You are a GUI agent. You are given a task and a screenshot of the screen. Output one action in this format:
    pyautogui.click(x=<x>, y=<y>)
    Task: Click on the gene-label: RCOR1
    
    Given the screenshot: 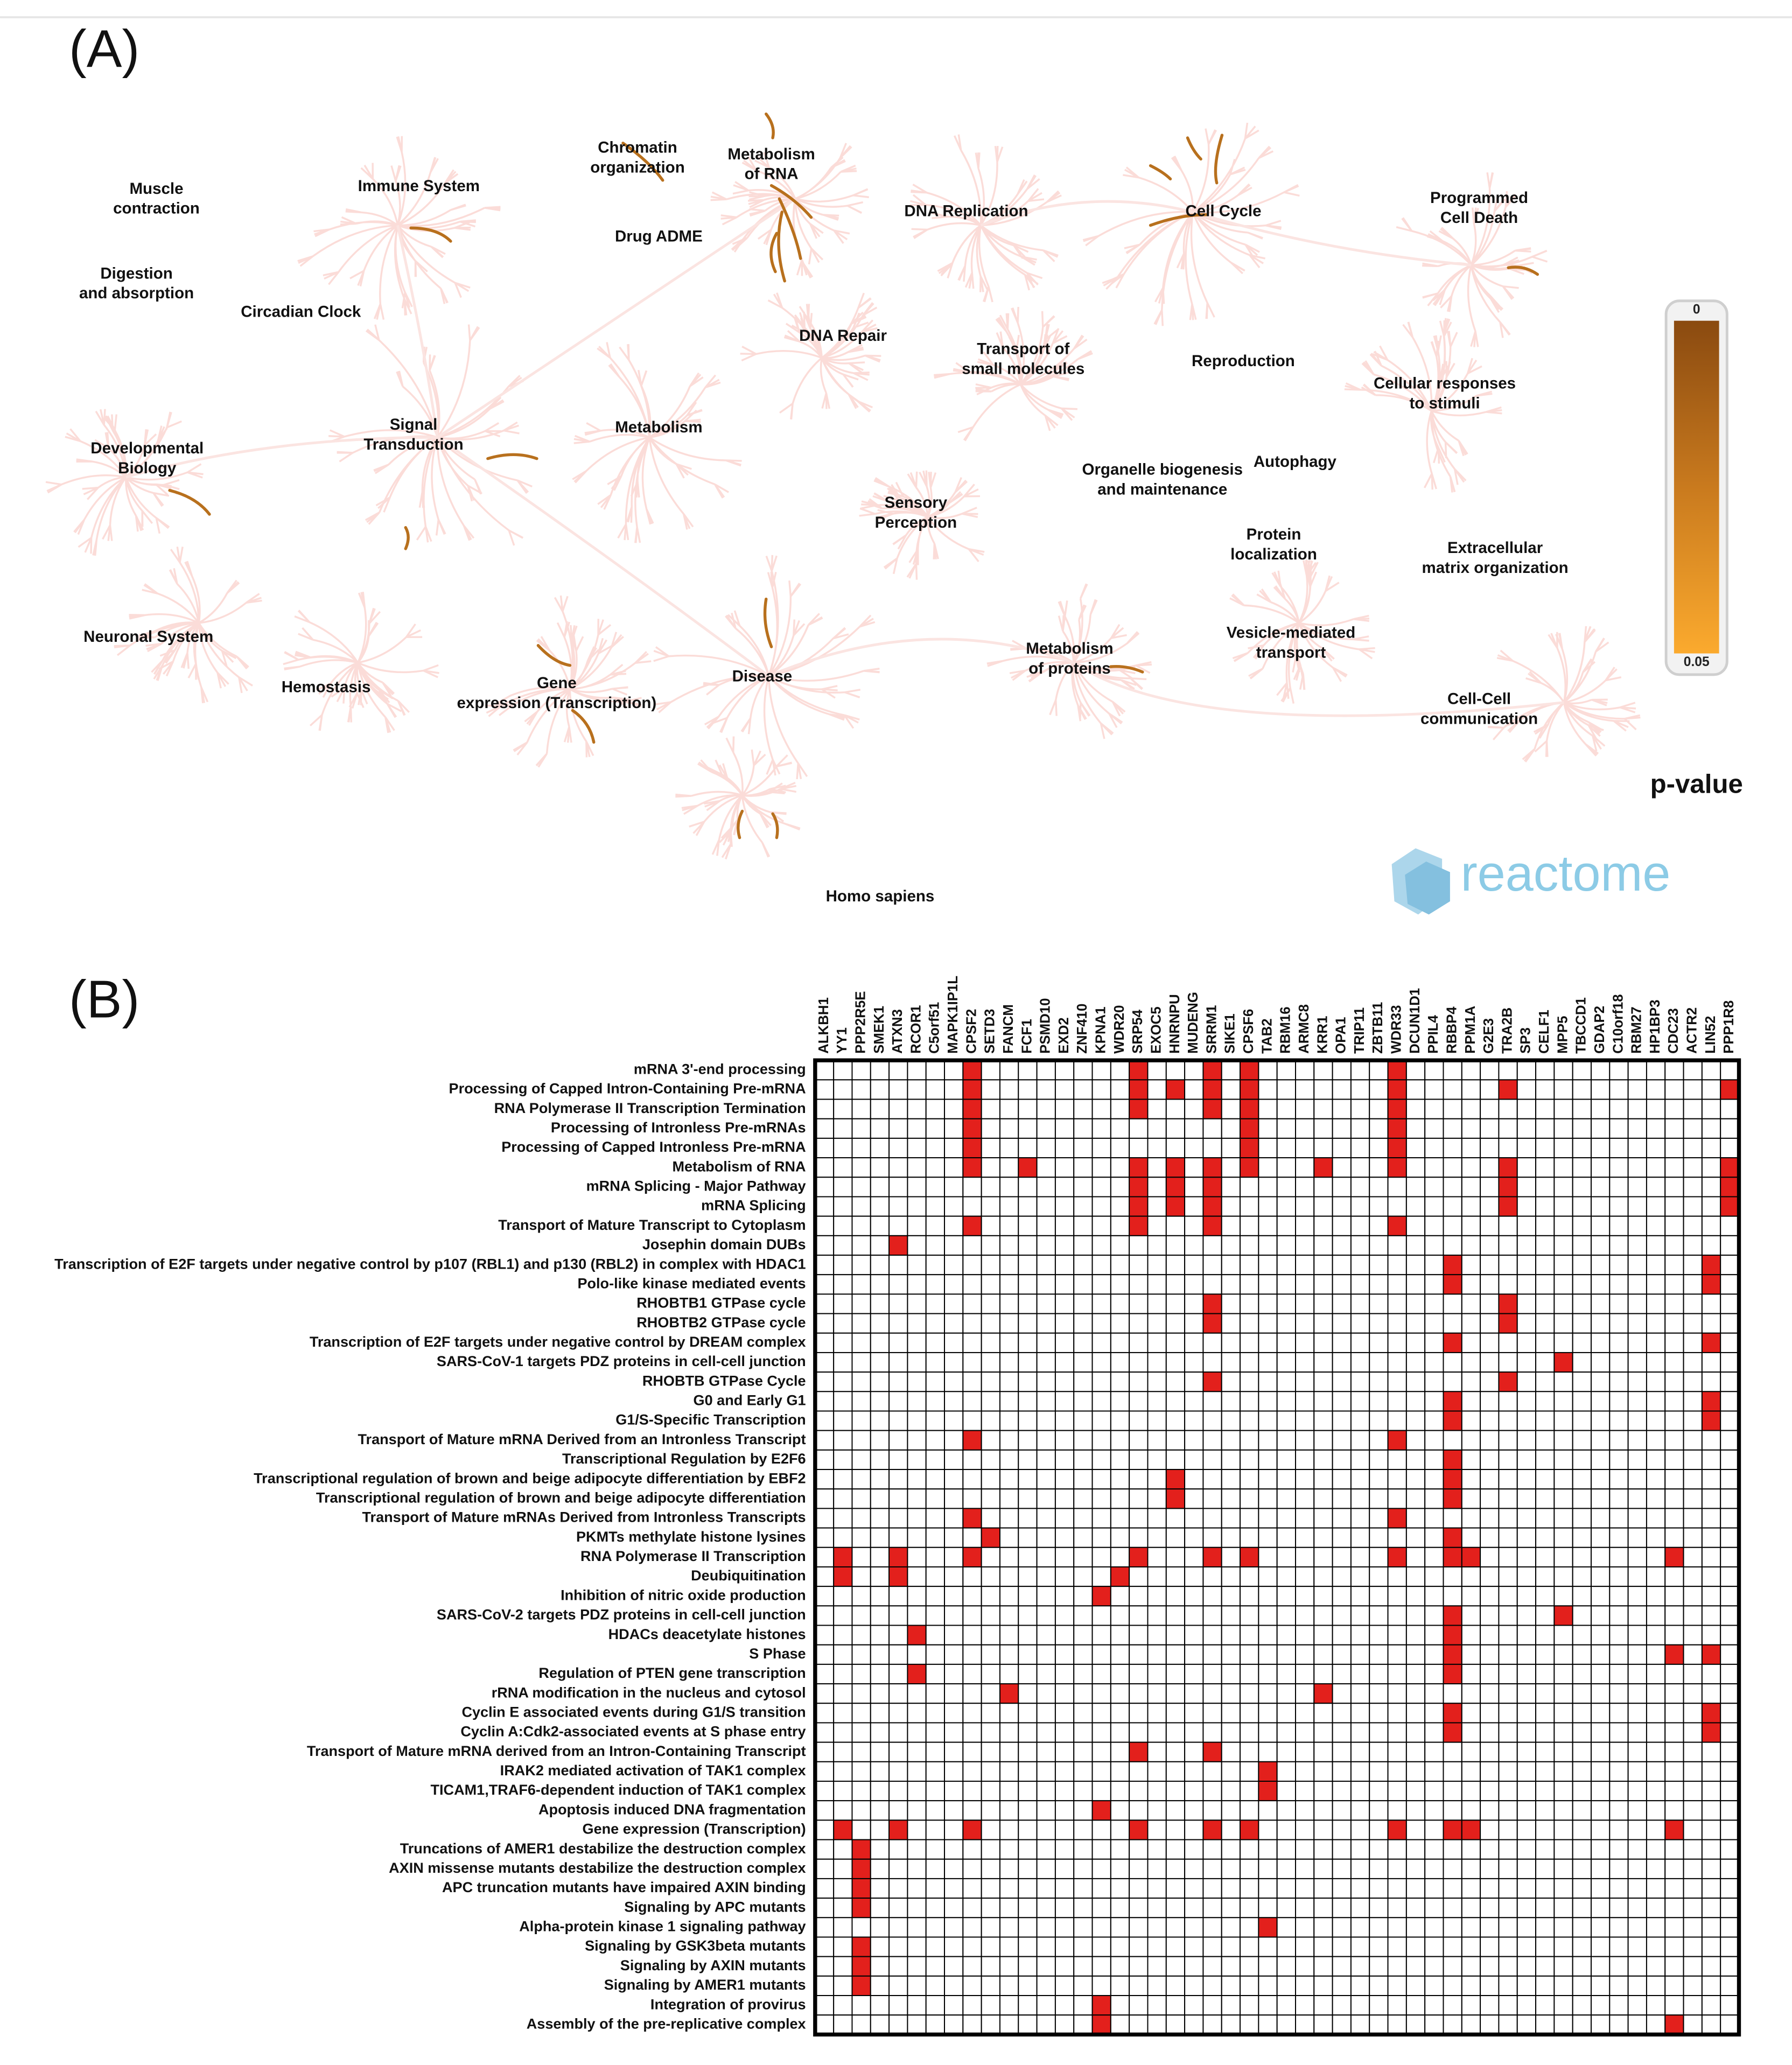 What is the action you would take?
    pyautogui.click(x=915, y=1029)
    